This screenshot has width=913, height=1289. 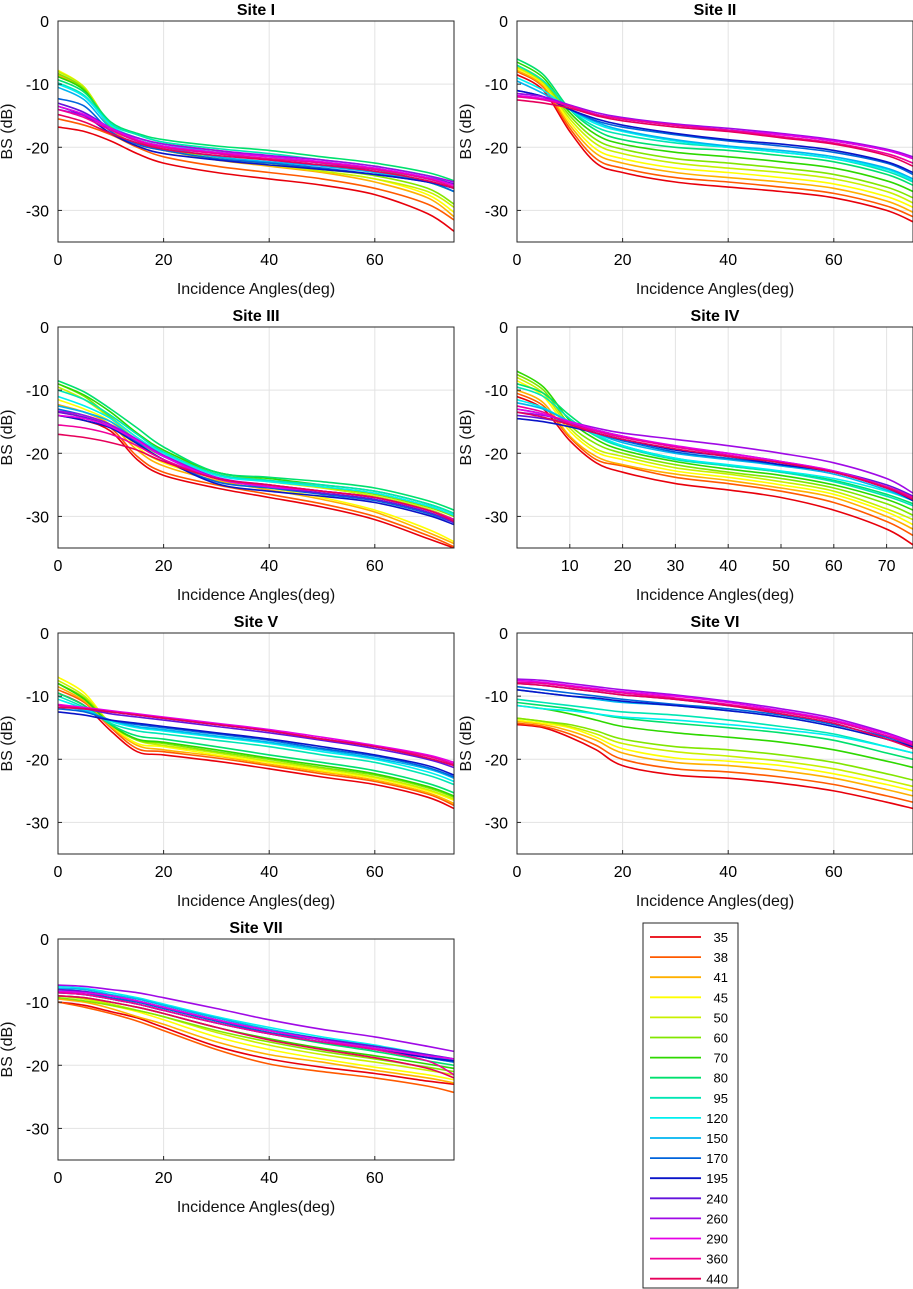 What do you see at coordinates (689, 1078) in the screenshot?
I see `legend-item-80: 80` at bounding box center [689, 1078].